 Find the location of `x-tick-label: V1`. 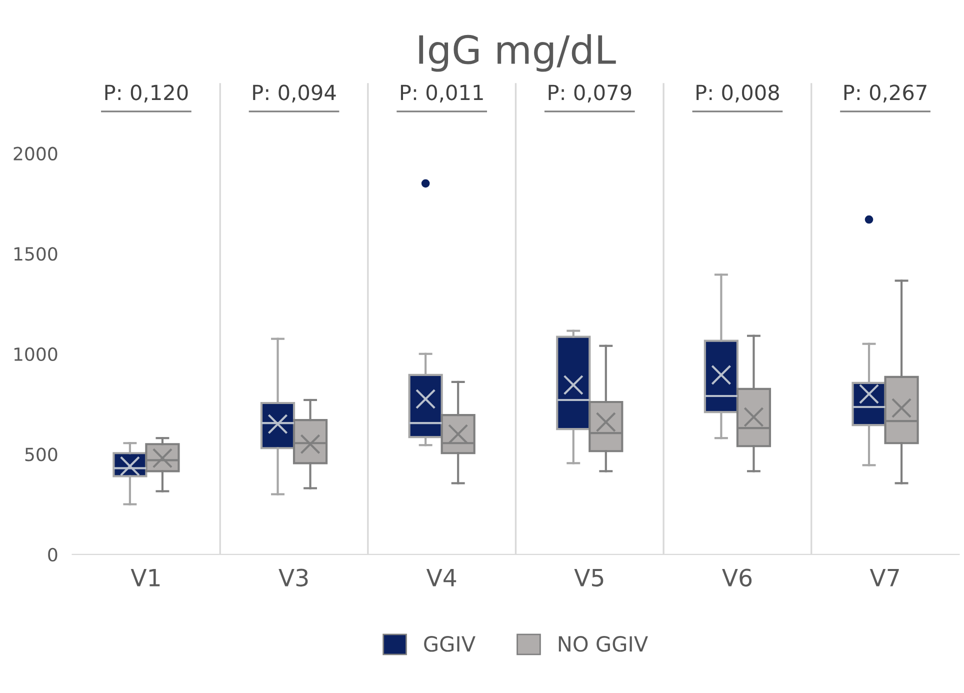

x-tick-label: V1 is located at coordinates (145, 577).